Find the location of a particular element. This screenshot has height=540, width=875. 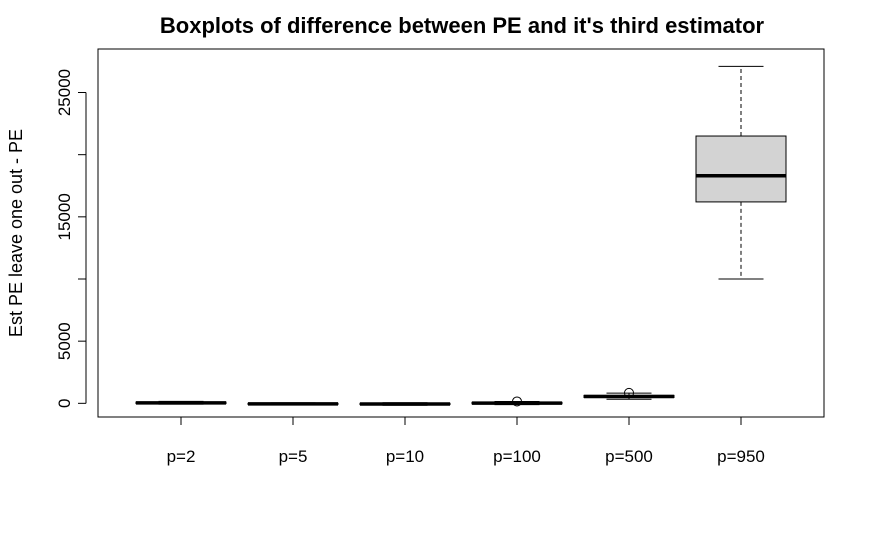

x-tick-label: p=950 is located at coordinates (741, 456).